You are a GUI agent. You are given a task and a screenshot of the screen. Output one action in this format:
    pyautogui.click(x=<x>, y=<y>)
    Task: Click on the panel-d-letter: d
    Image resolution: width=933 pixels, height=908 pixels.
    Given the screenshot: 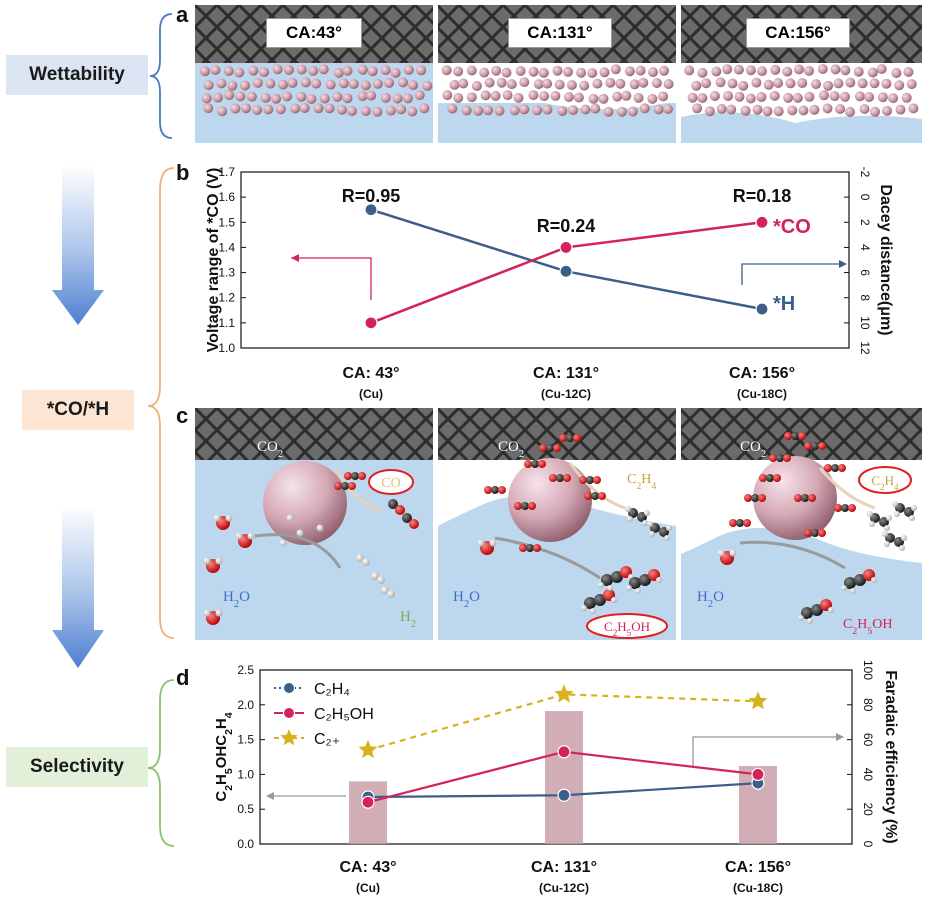 What is the action you would take?
    pyautogui.click(x=183, y=677)
    